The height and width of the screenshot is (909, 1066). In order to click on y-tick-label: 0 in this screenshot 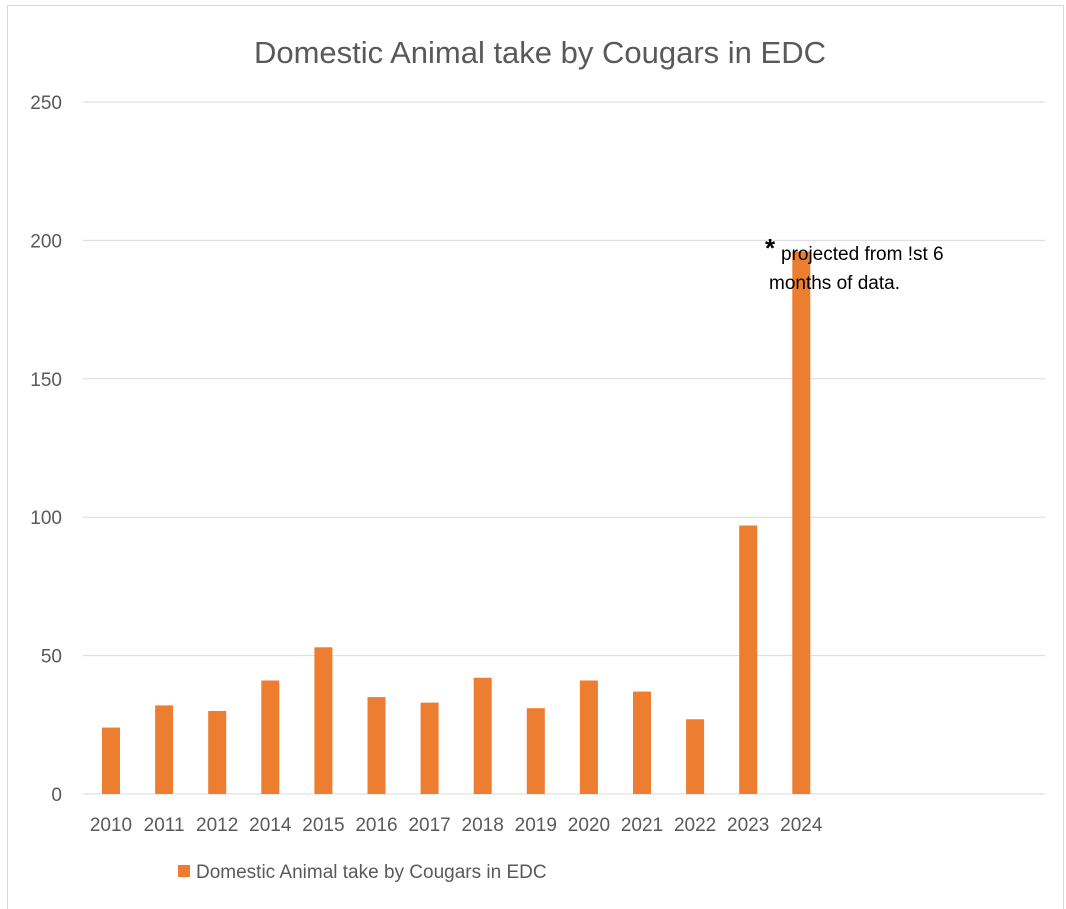, I will do `click(56, 795)`.